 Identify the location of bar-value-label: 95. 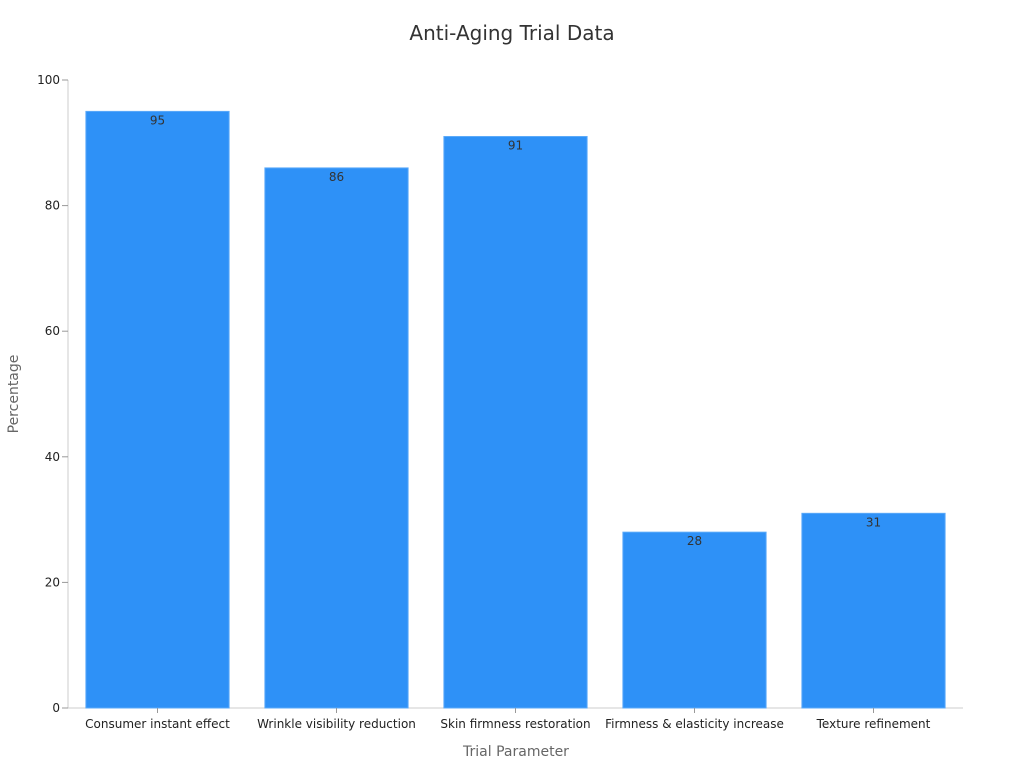
(157, 120).